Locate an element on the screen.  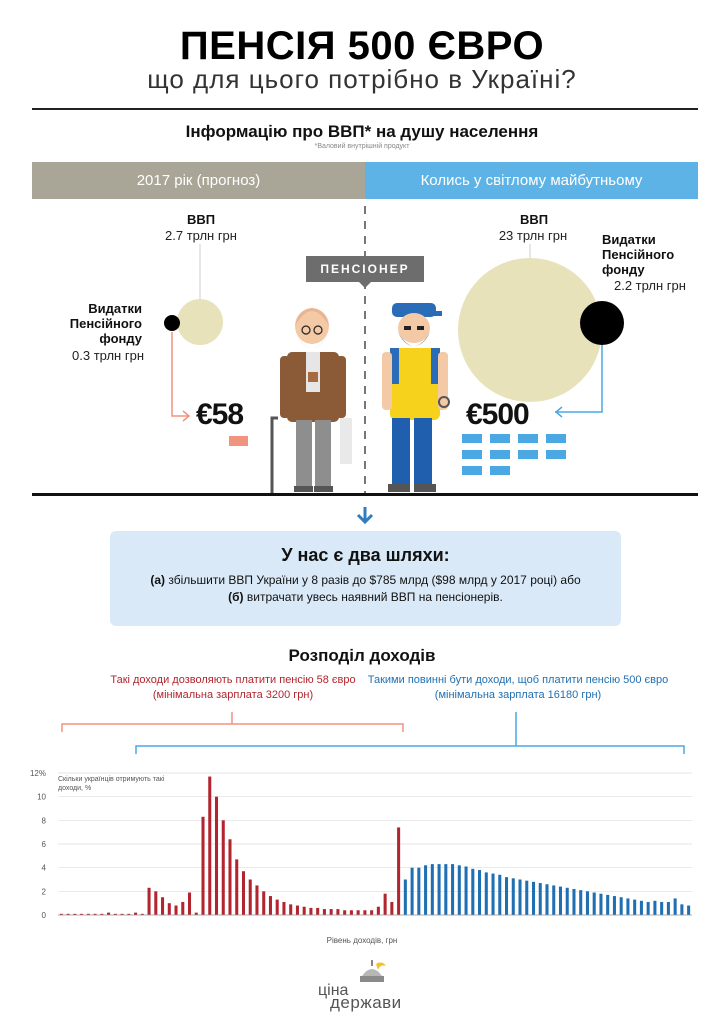
chart-y-tick-label: 6 is located at coordinates (44, 844).